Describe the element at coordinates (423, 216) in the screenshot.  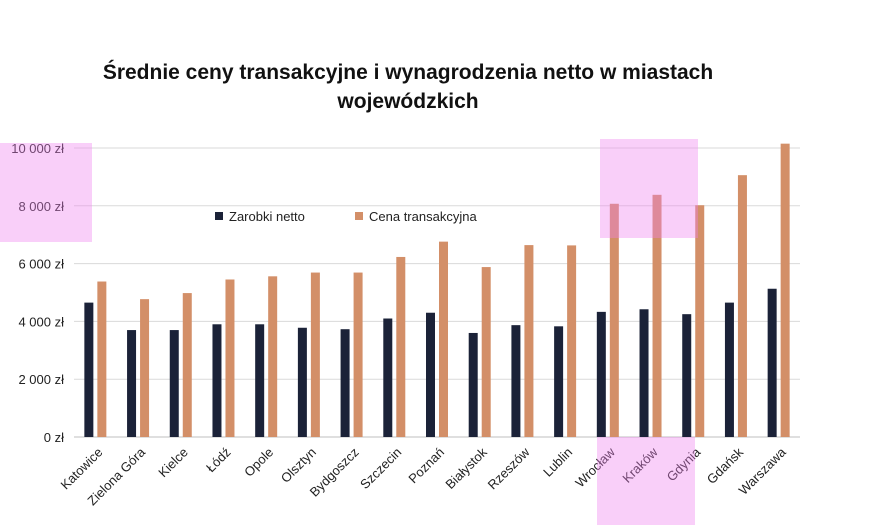
I see `legend-label-cena: Cena transakcyjna` at that location.